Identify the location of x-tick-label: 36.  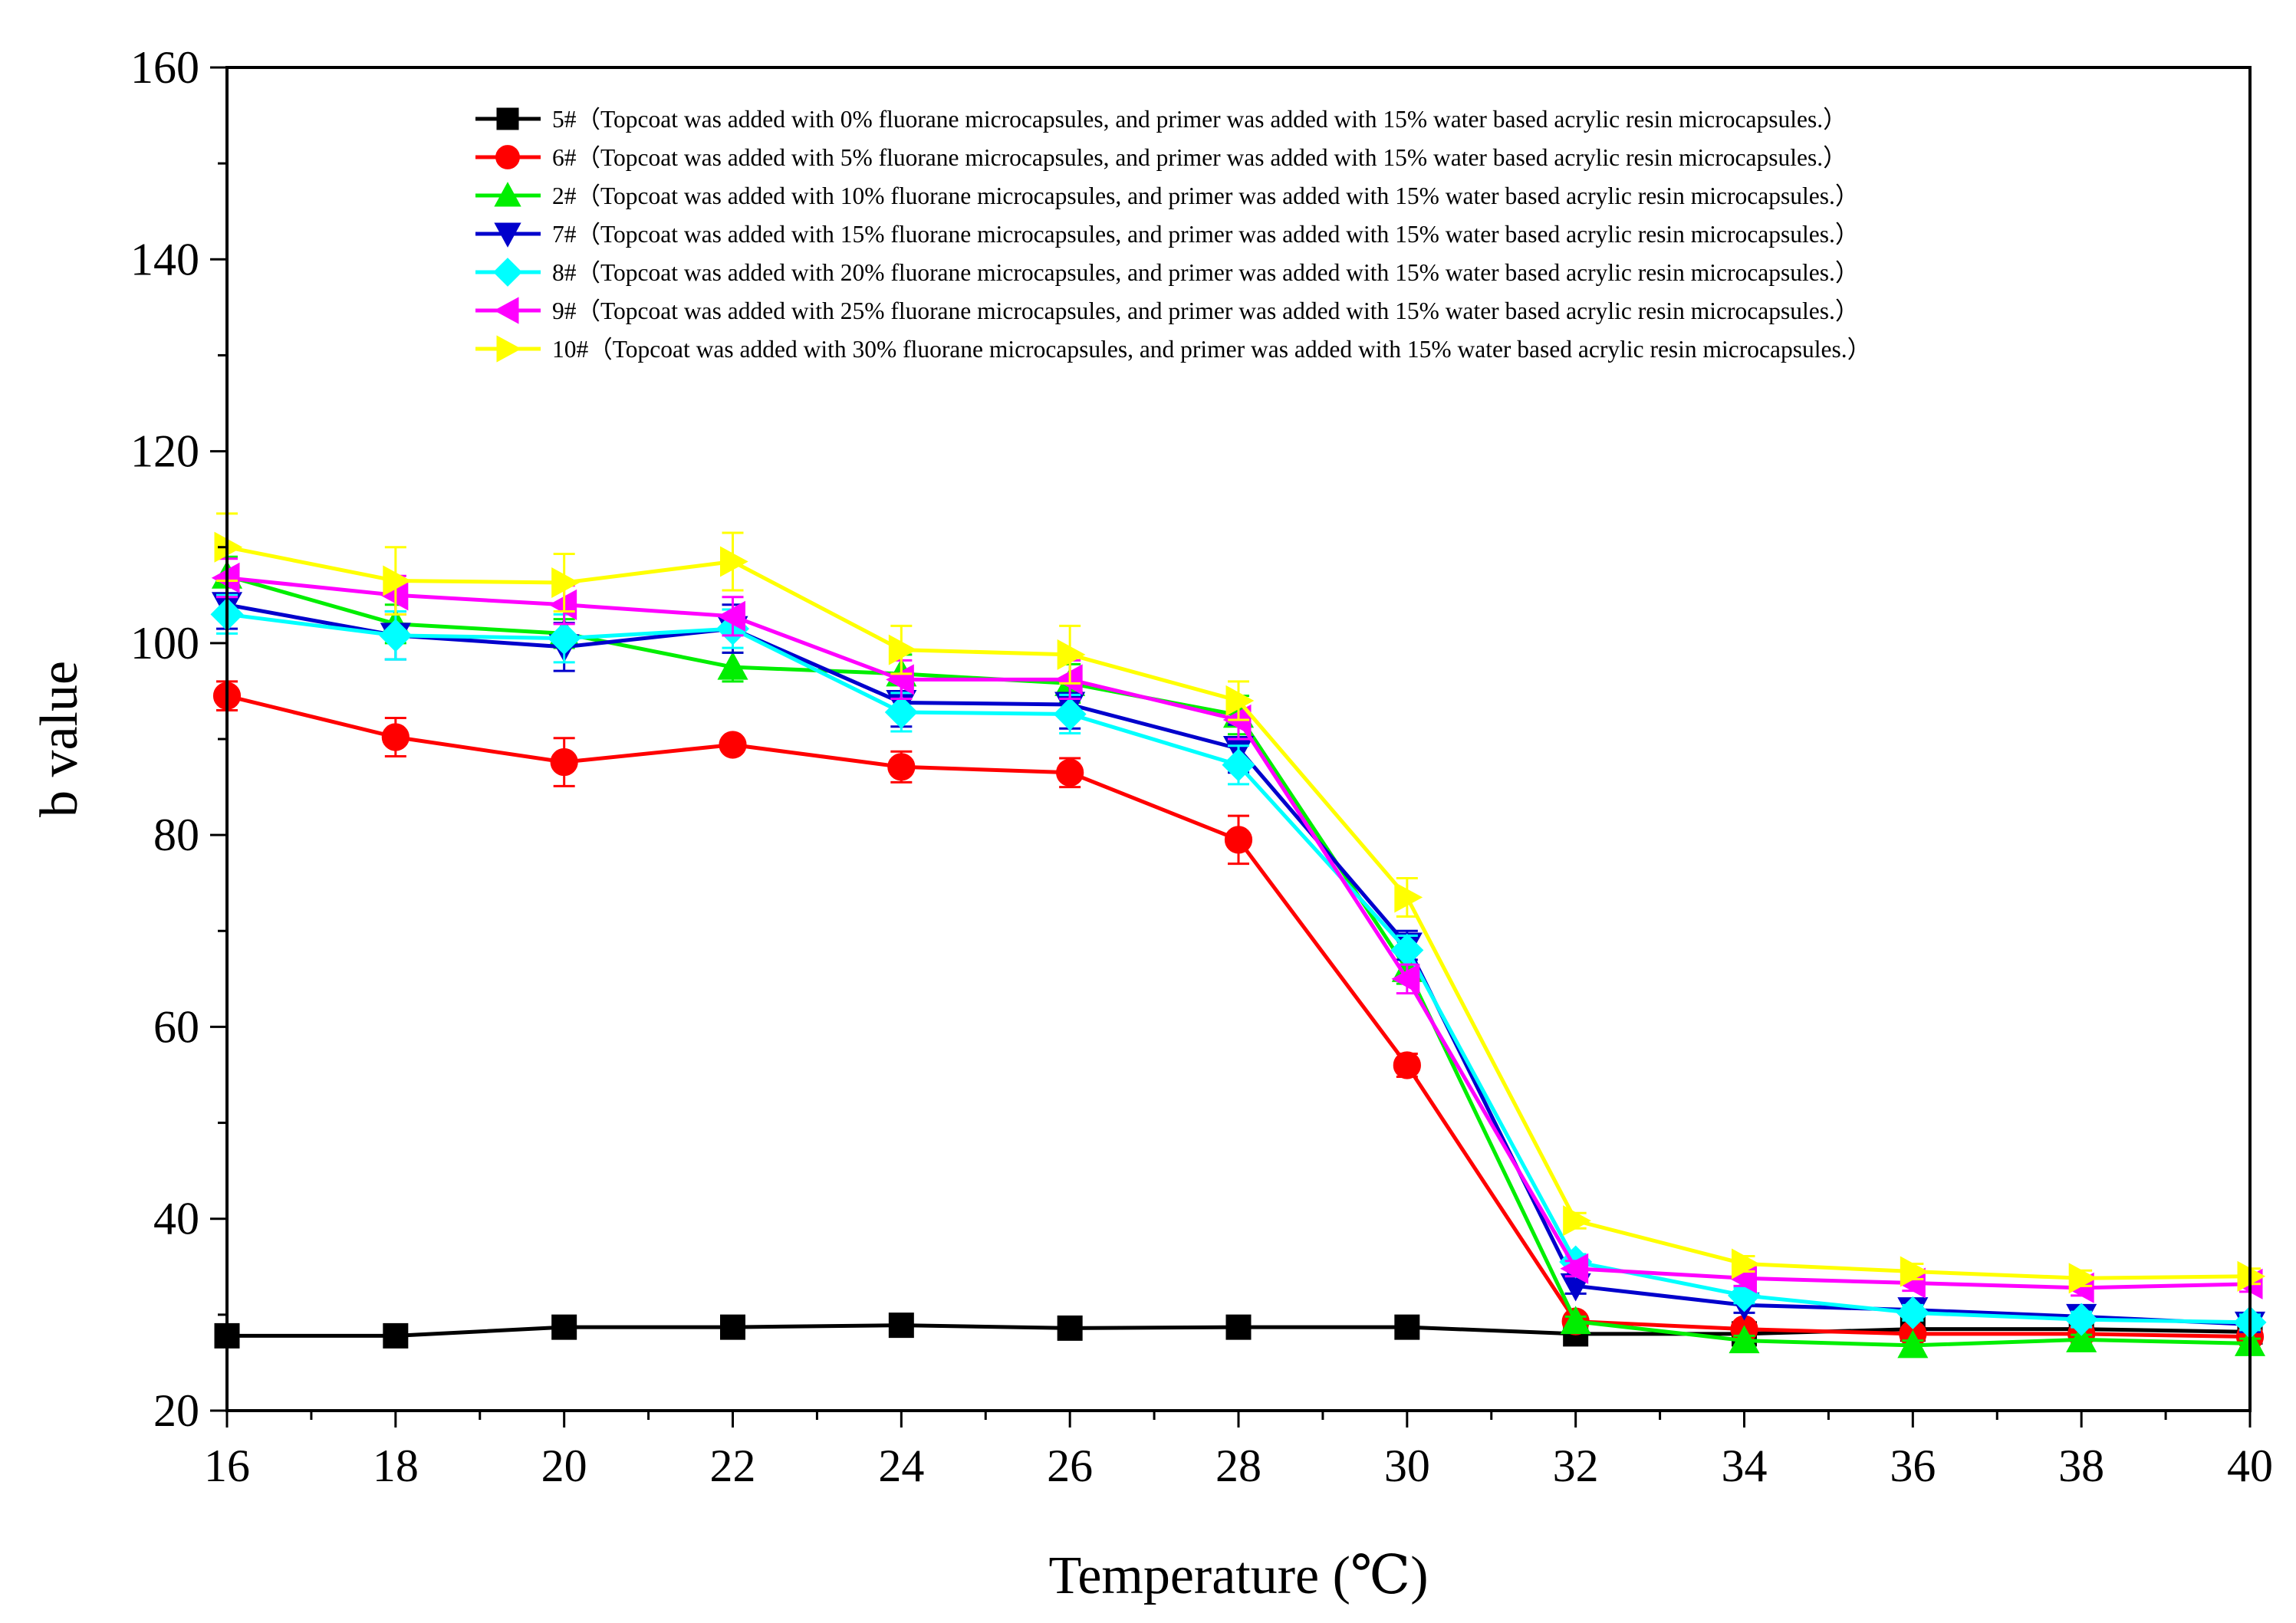
(1913, 1466).